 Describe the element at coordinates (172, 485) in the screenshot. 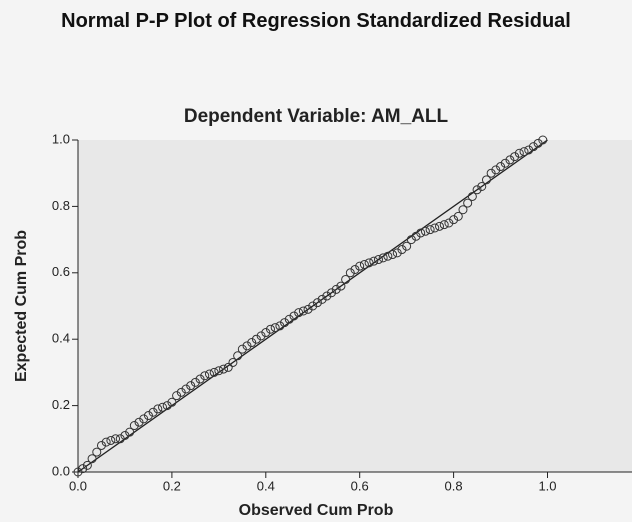

I see `x-tick-label: 0.2` at that location.